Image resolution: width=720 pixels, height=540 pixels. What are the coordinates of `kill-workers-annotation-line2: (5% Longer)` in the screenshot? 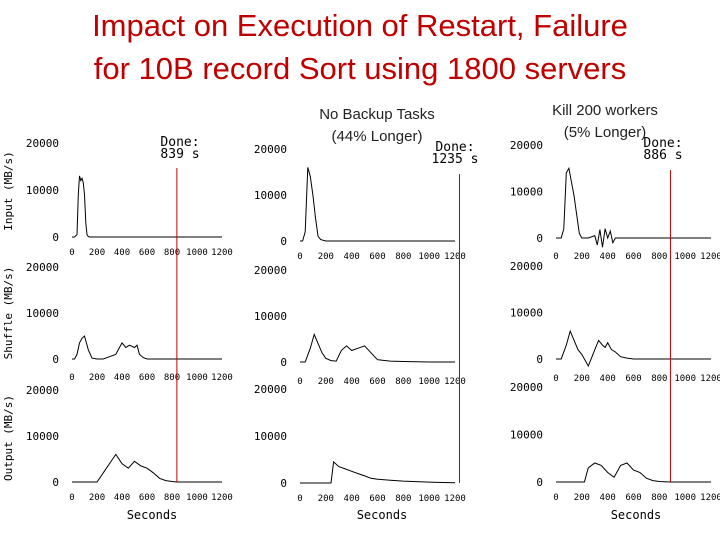 It's located at (605, 132).